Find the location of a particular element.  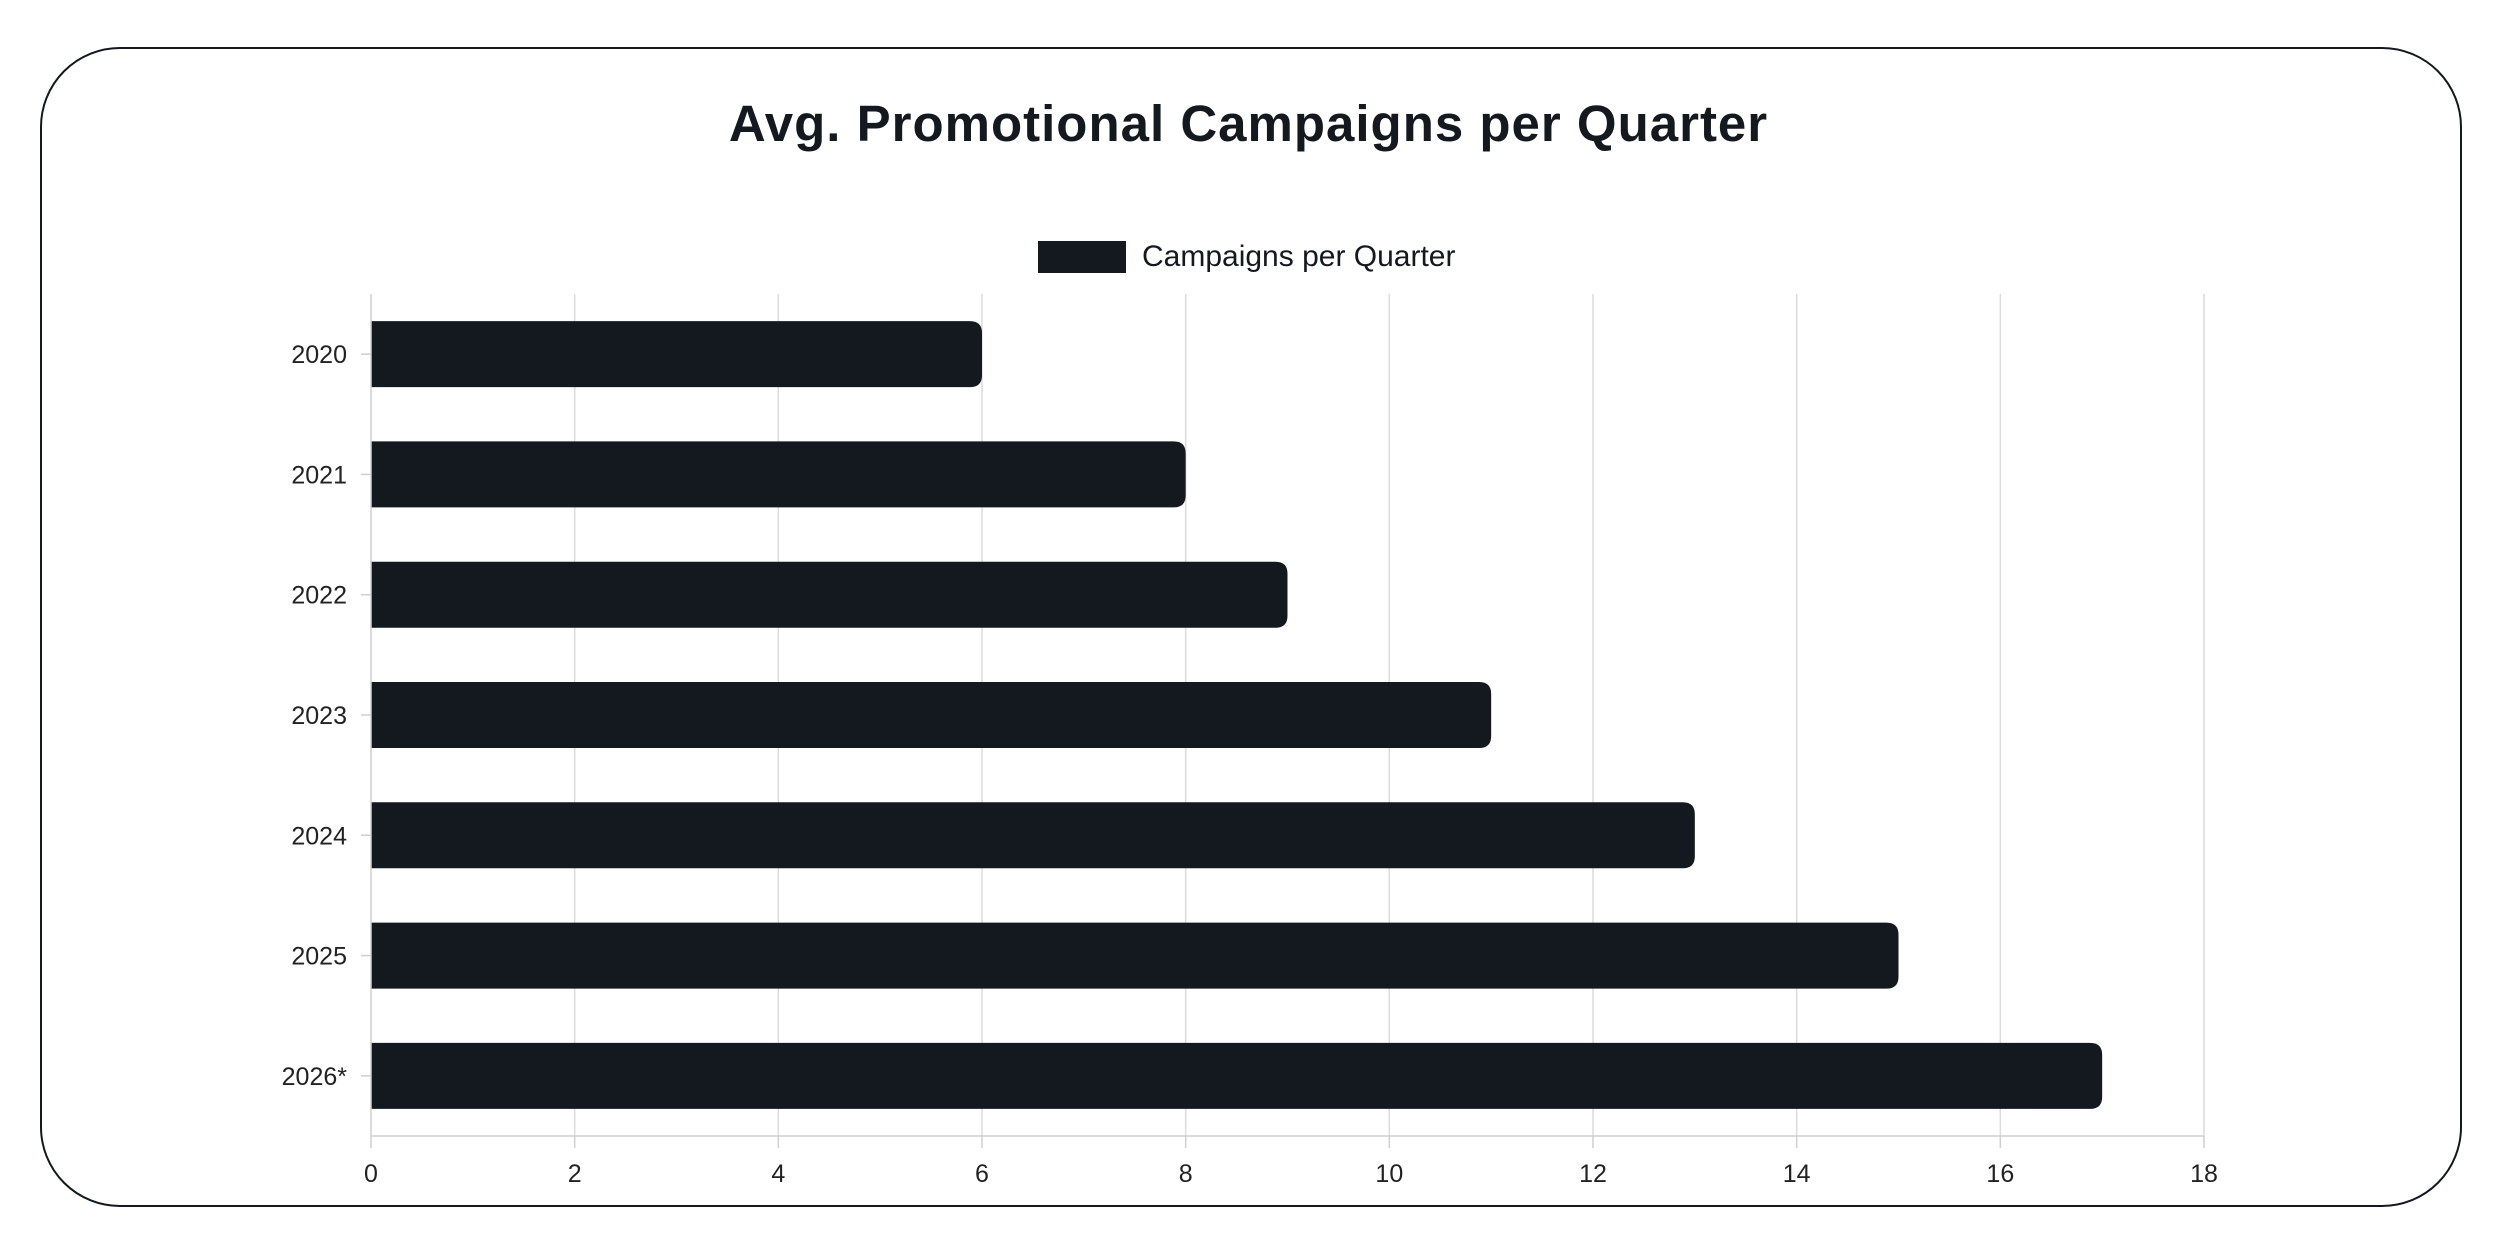

y-tick-label: 2020 is located at coordinates (319, 355).